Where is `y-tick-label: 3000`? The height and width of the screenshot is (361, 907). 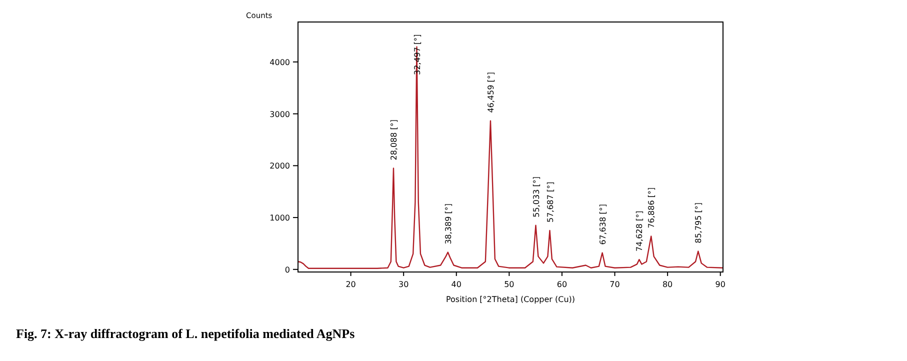 y-tick-label: 3000 is located at coordinates (280, 114).